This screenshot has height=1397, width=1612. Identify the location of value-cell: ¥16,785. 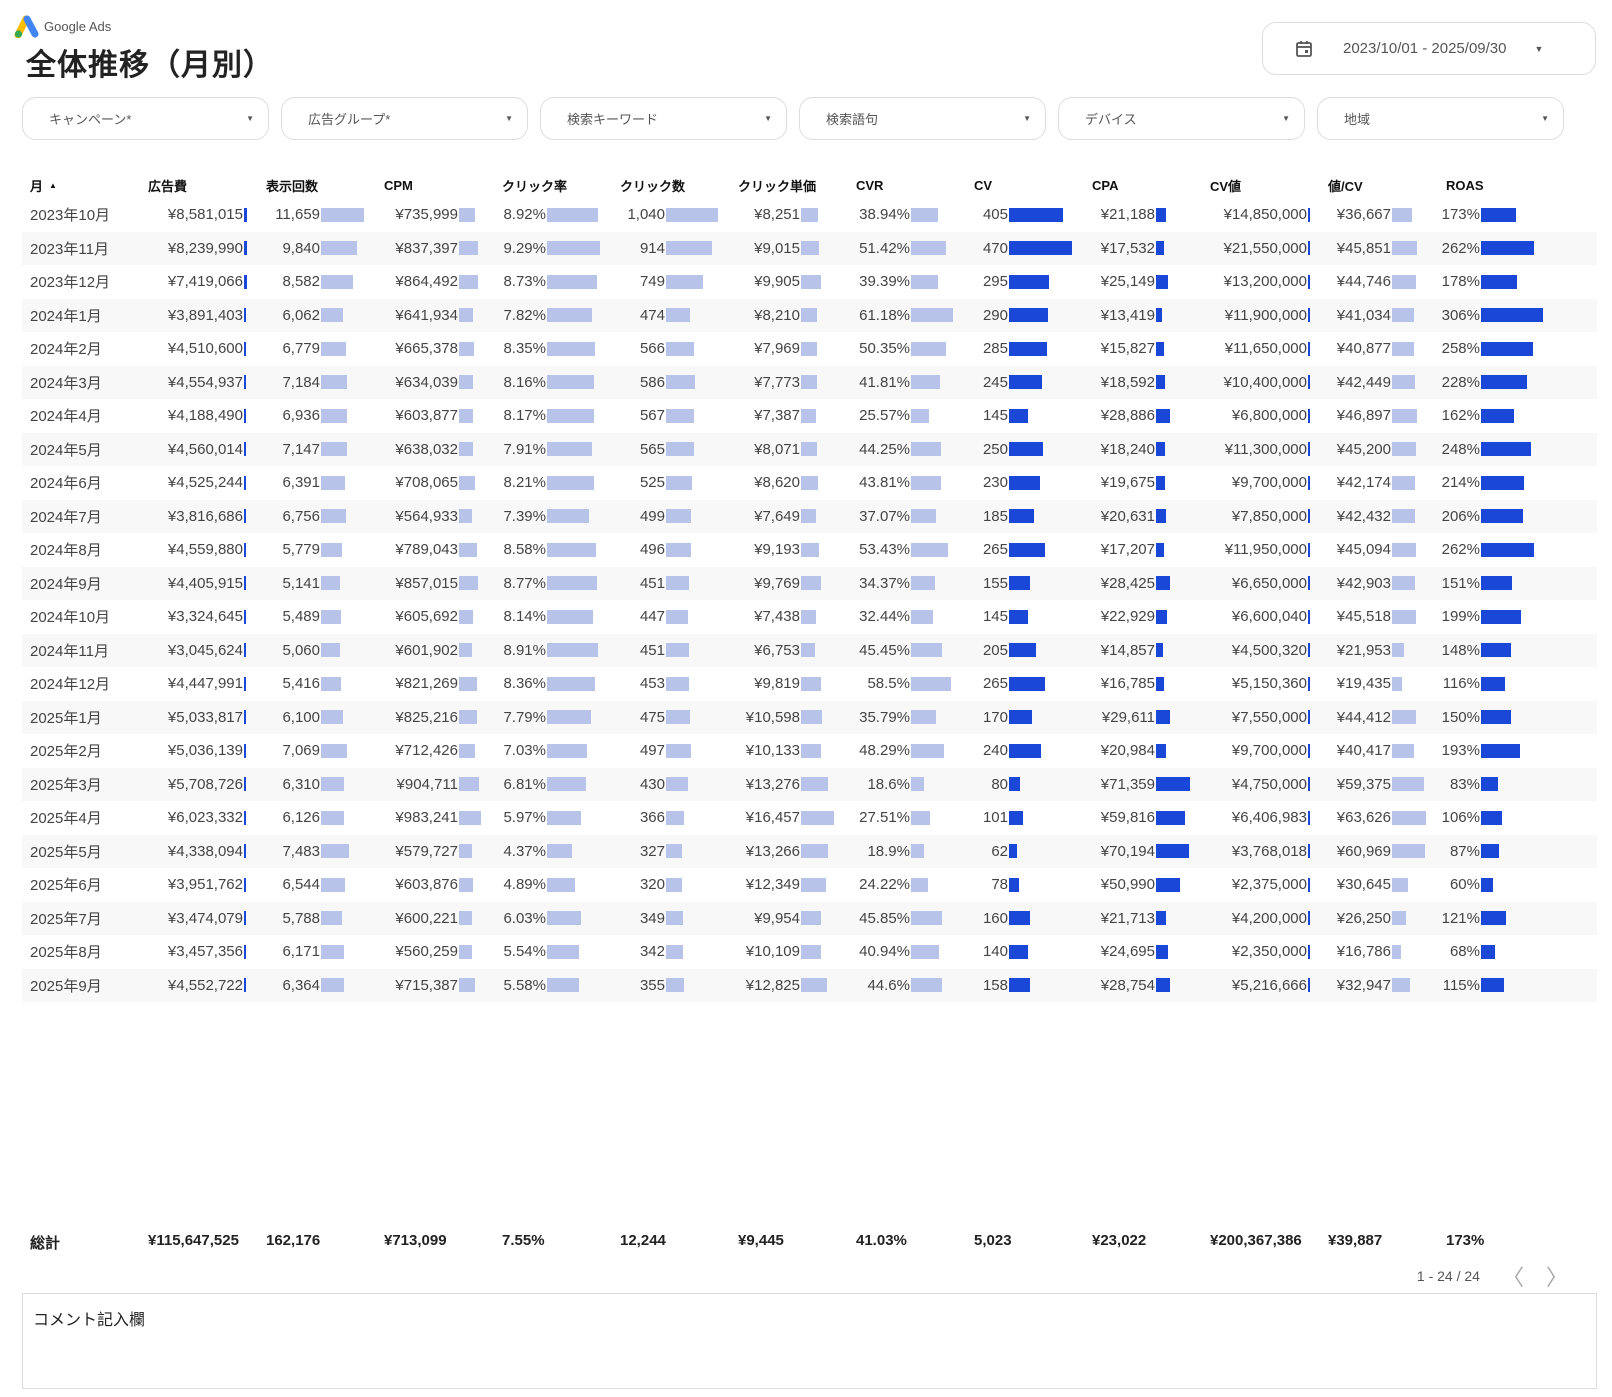
(1127, 684).